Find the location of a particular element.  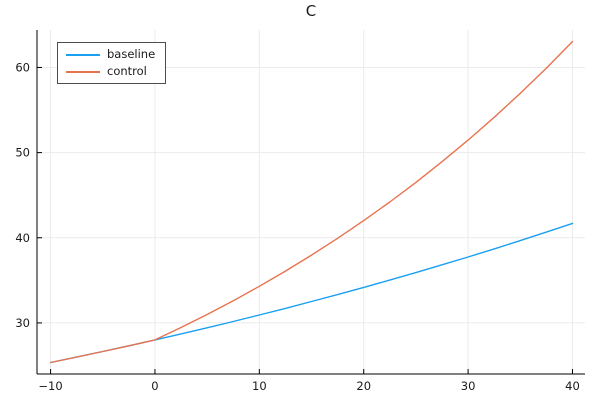

x-tick-label: 10 is located at coordinates (259, 386).